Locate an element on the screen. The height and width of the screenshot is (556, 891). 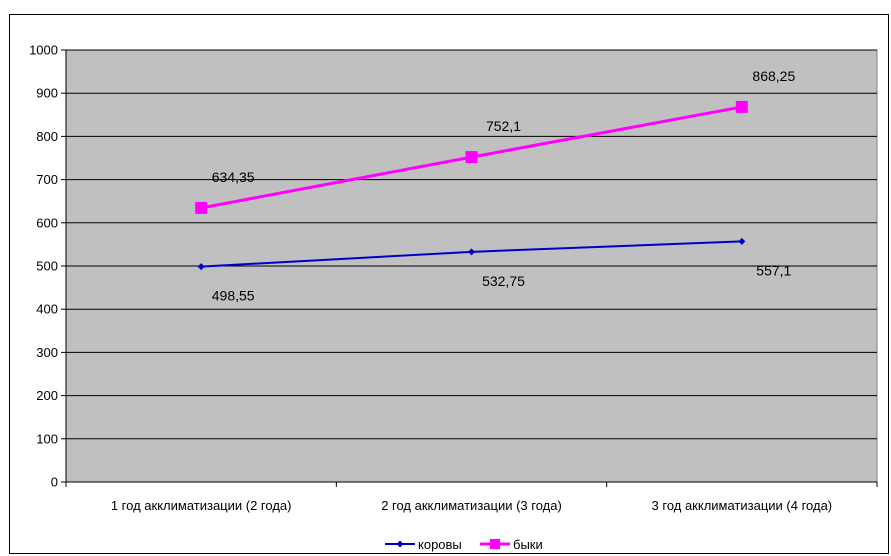
legend-marker-square is located at coordinates (495, 544).